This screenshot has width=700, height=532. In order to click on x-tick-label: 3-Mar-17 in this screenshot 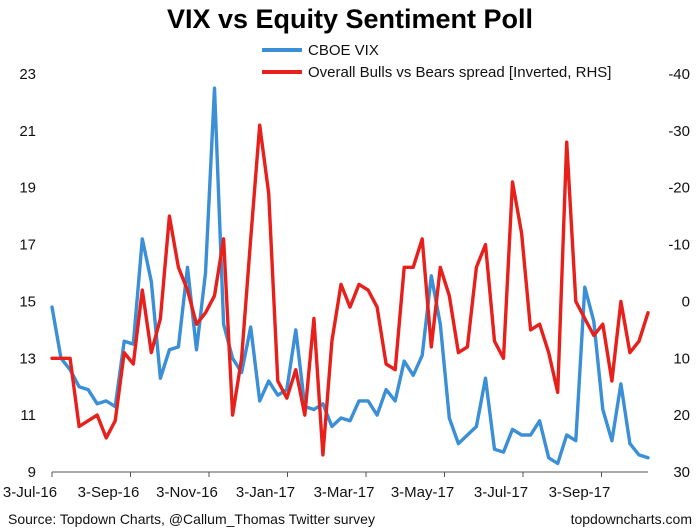, I will do `click(344, 492)`.